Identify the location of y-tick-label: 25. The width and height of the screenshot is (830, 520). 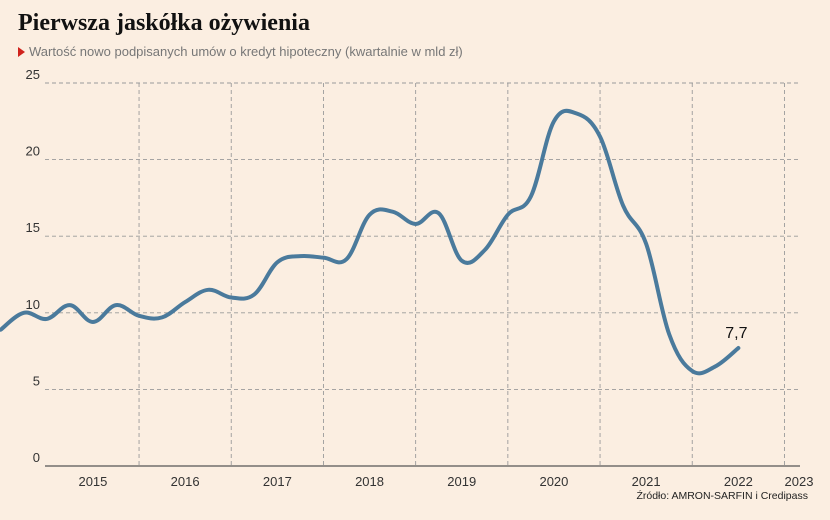
(33, 74).